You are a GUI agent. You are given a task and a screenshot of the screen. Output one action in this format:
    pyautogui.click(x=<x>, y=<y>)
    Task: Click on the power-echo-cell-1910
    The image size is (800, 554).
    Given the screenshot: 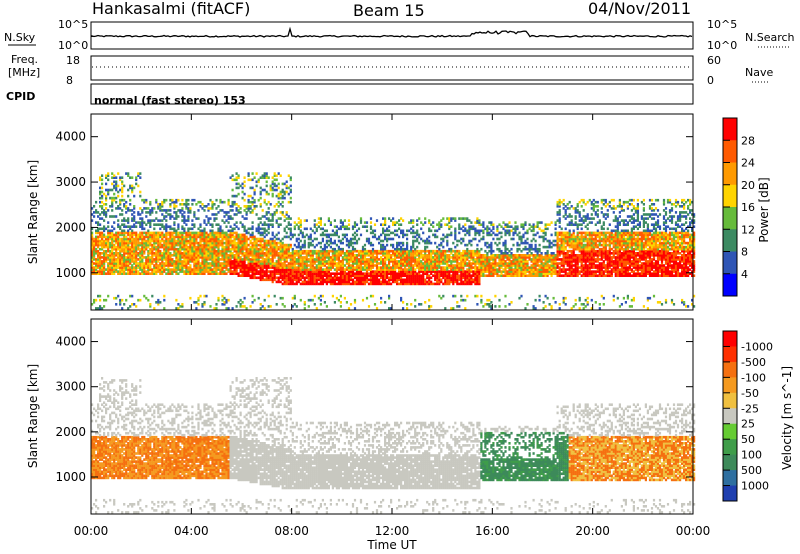 What is the action you would take?
    pyautogui.click(x=232, y=241)
    